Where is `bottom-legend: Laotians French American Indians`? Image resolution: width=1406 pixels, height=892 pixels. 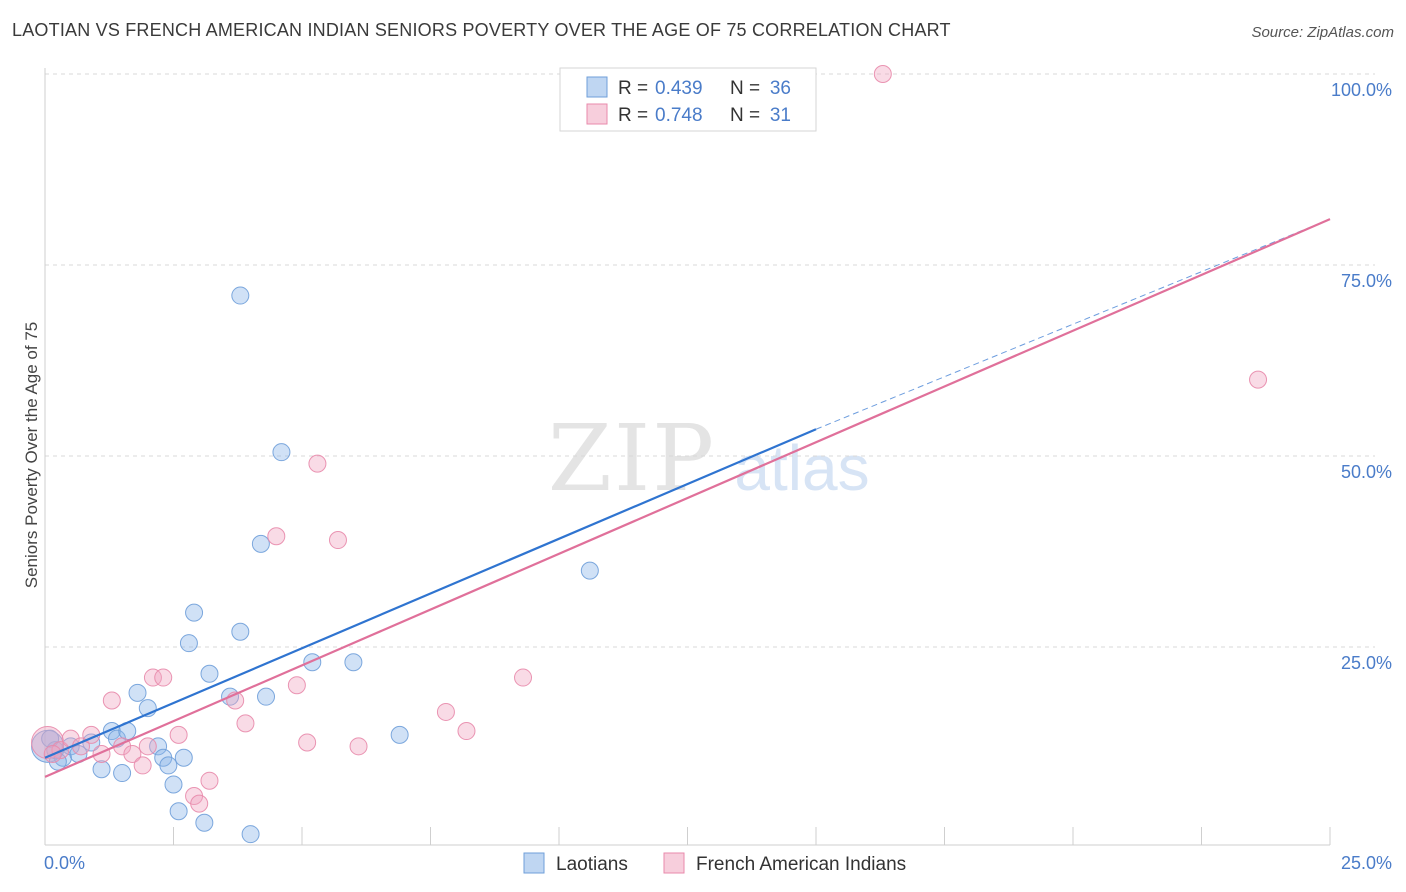 bottom-legend: Laotians French American Indians is located at coordinates (714, 863).